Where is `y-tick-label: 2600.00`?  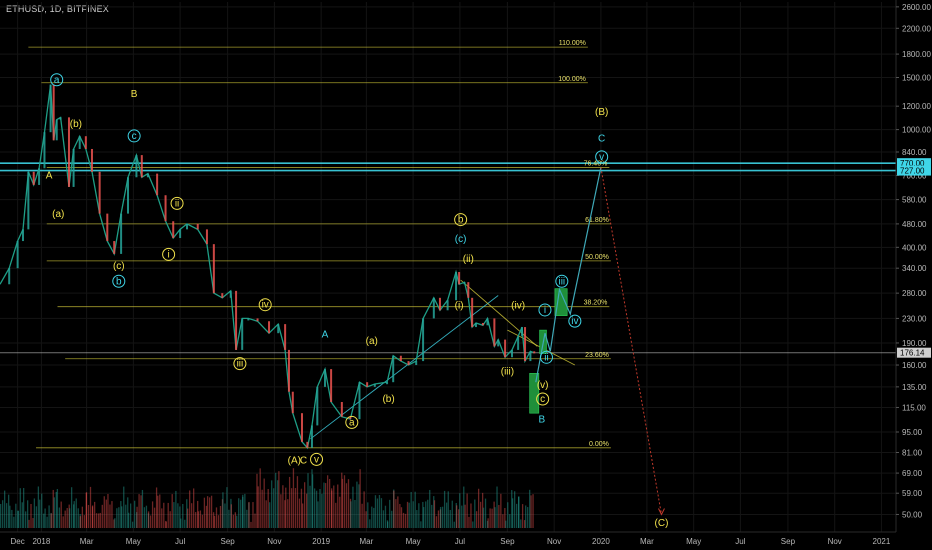
y-tick-label: 2600.00 is located at coordinates (916, 7).